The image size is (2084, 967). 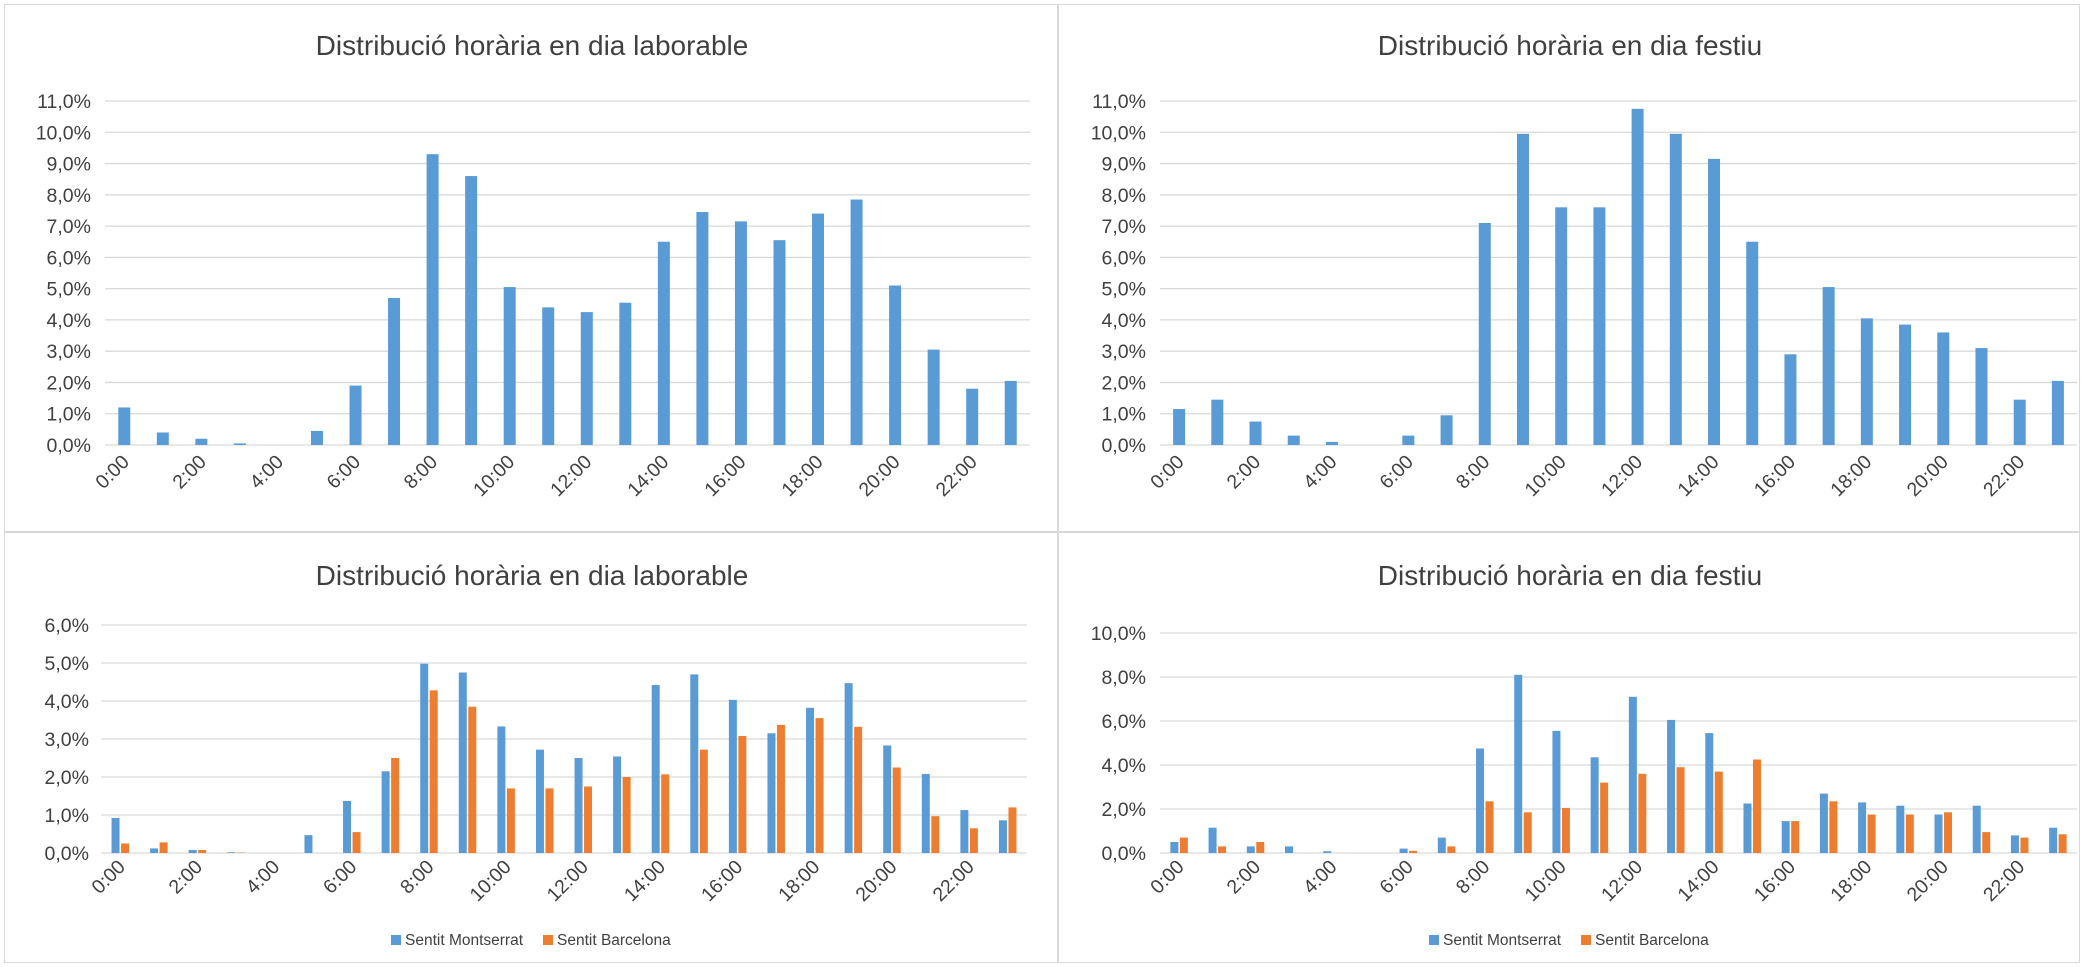 What do you see at coordinates (1124, 227) in the screenshot?
I see `y-tick-label: 7,0%` at bounding box center [1124, 227].